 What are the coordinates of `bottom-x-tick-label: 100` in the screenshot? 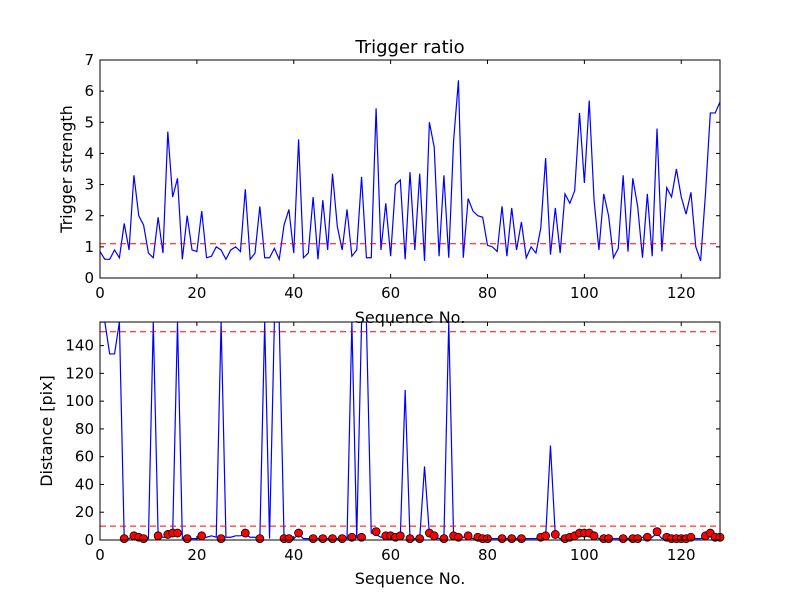 It's located at (584, 555).